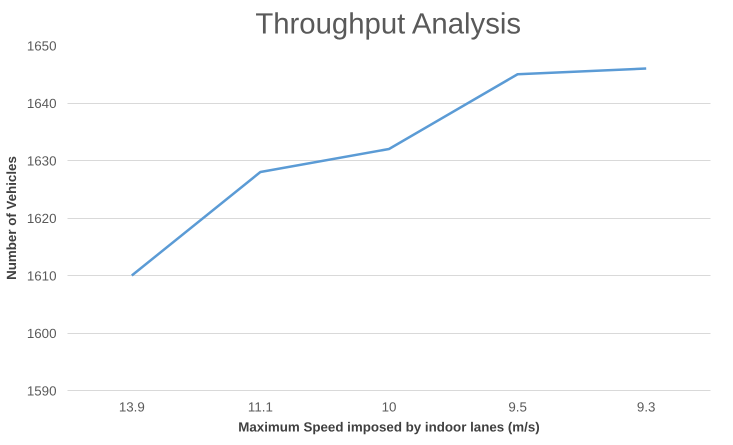 The height and width of the screenshot is (445, 733). What do you see at coordinates (41, 218) in the screenshot?
I see `y-tick-label: 1620` at bounding box center [41, 218].